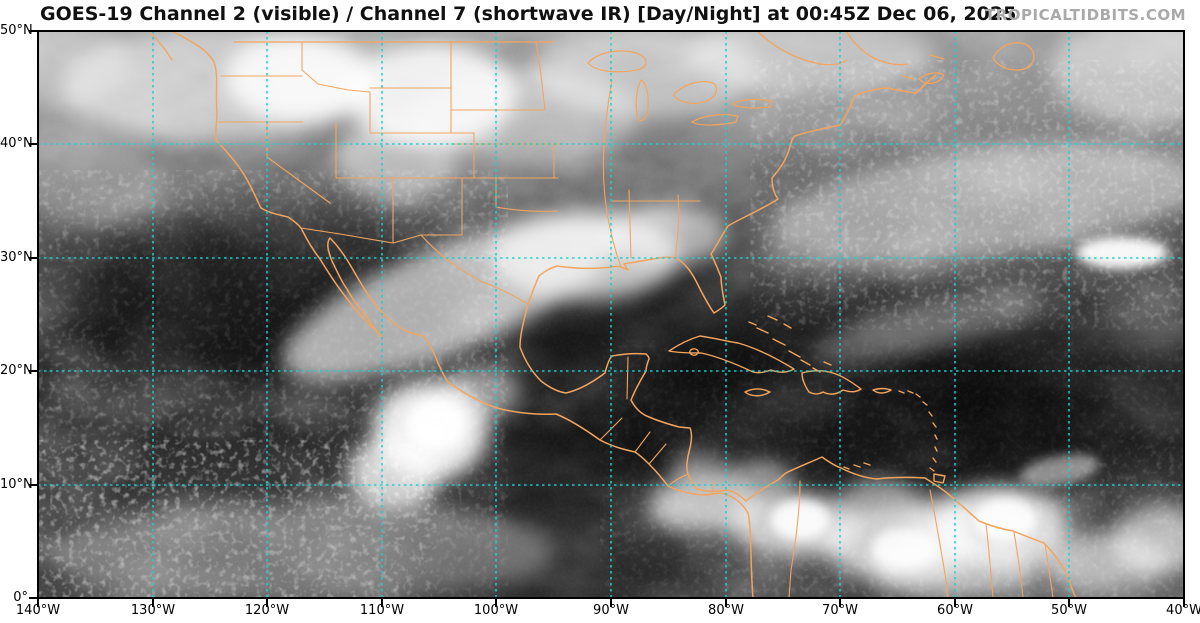  Describe the element at coordinates (267, 610) in the screenshot. I see `lon-tick-label: 120°W` at that location.